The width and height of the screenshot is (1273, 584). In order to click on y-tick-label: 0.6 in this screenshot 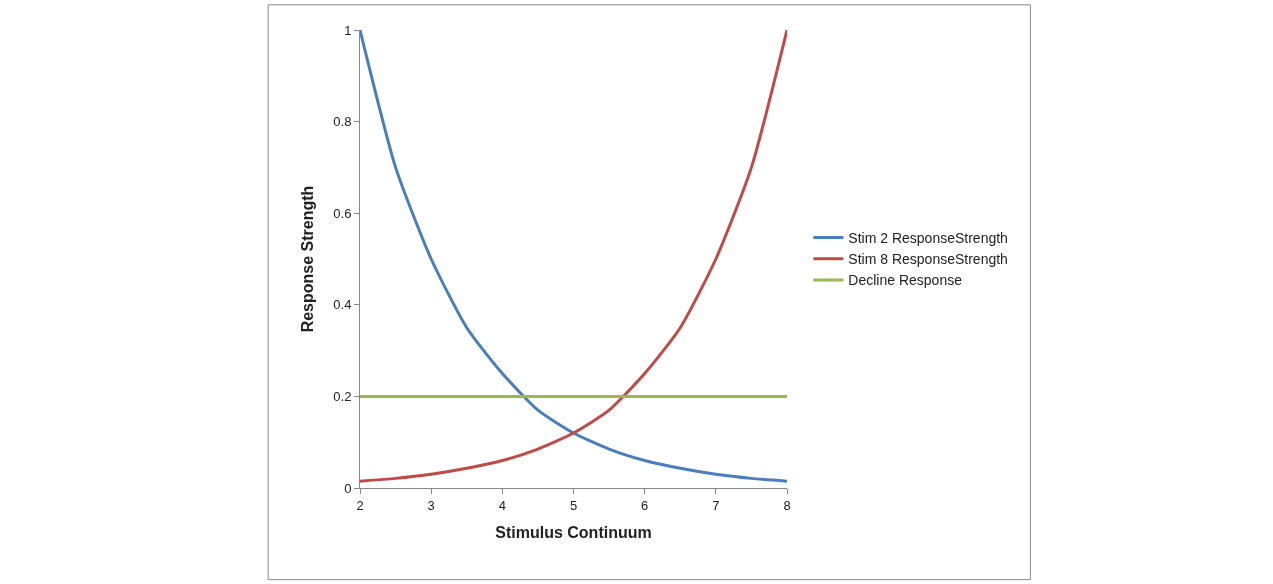, I will do `click(342, 213)`.